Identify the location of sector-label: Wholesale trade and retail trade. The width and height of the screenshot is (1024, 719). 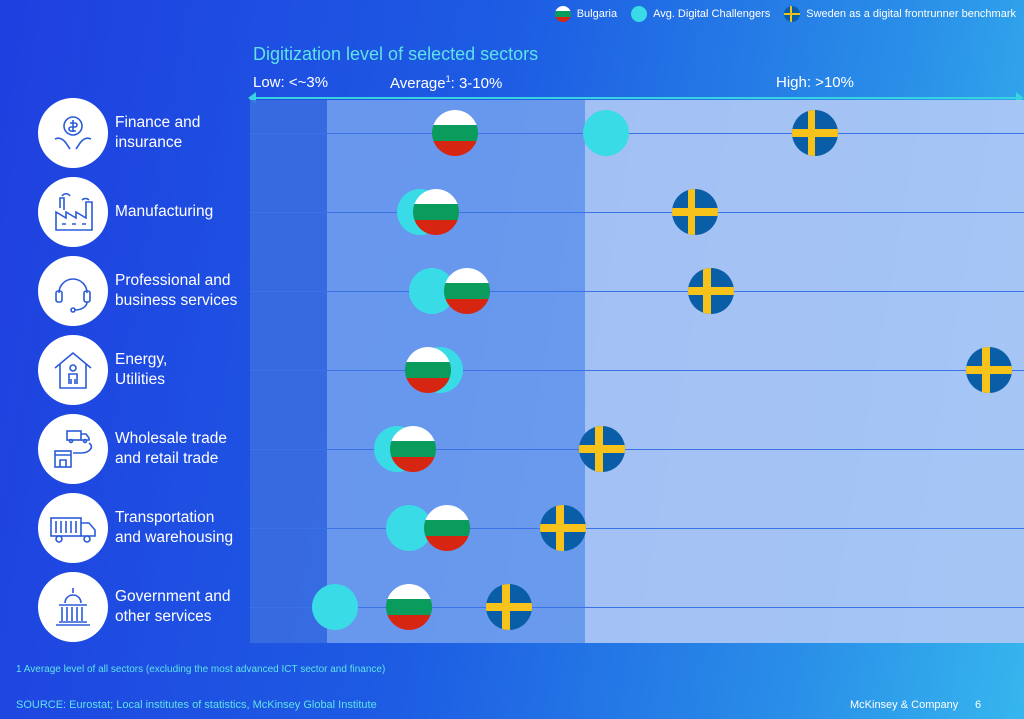
(171, 448).